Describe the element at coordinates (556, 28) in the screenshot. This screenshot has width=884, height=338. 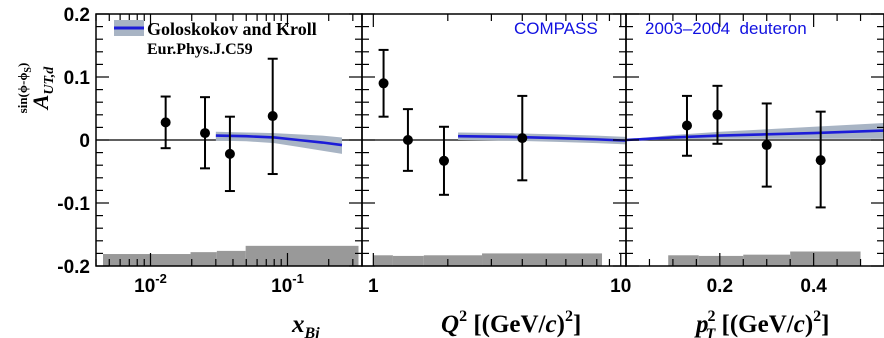
I see `annotation-experiment: COMPASS` at that location.